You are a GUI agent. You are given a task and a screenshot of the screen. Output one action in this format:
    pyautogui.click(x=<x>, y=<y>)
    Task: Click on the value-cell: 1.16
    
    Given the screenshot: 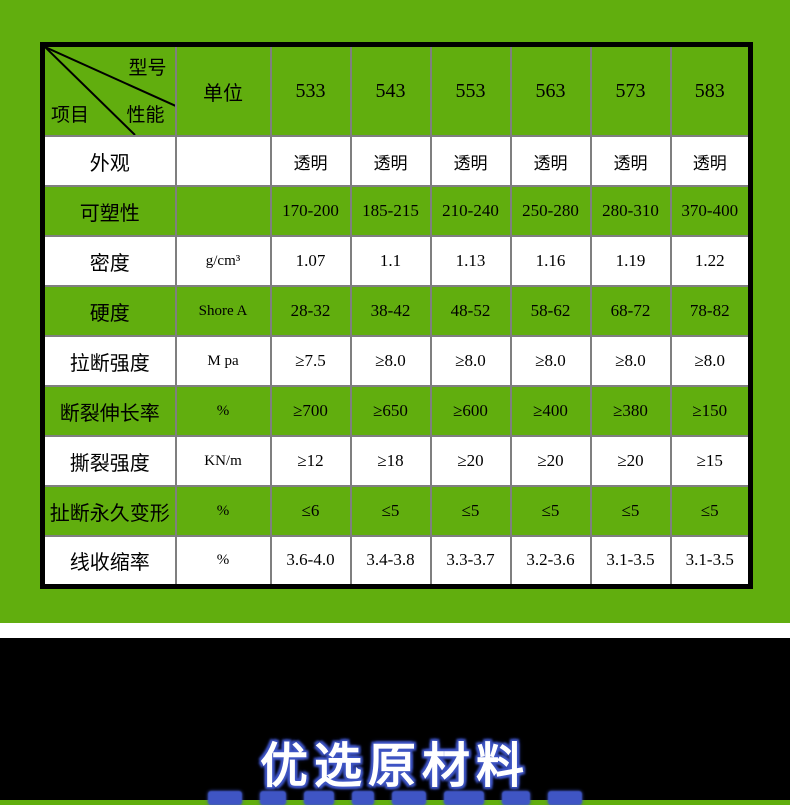 What is the action you would take?
    pyautogui.click(x=550, y=261)
    